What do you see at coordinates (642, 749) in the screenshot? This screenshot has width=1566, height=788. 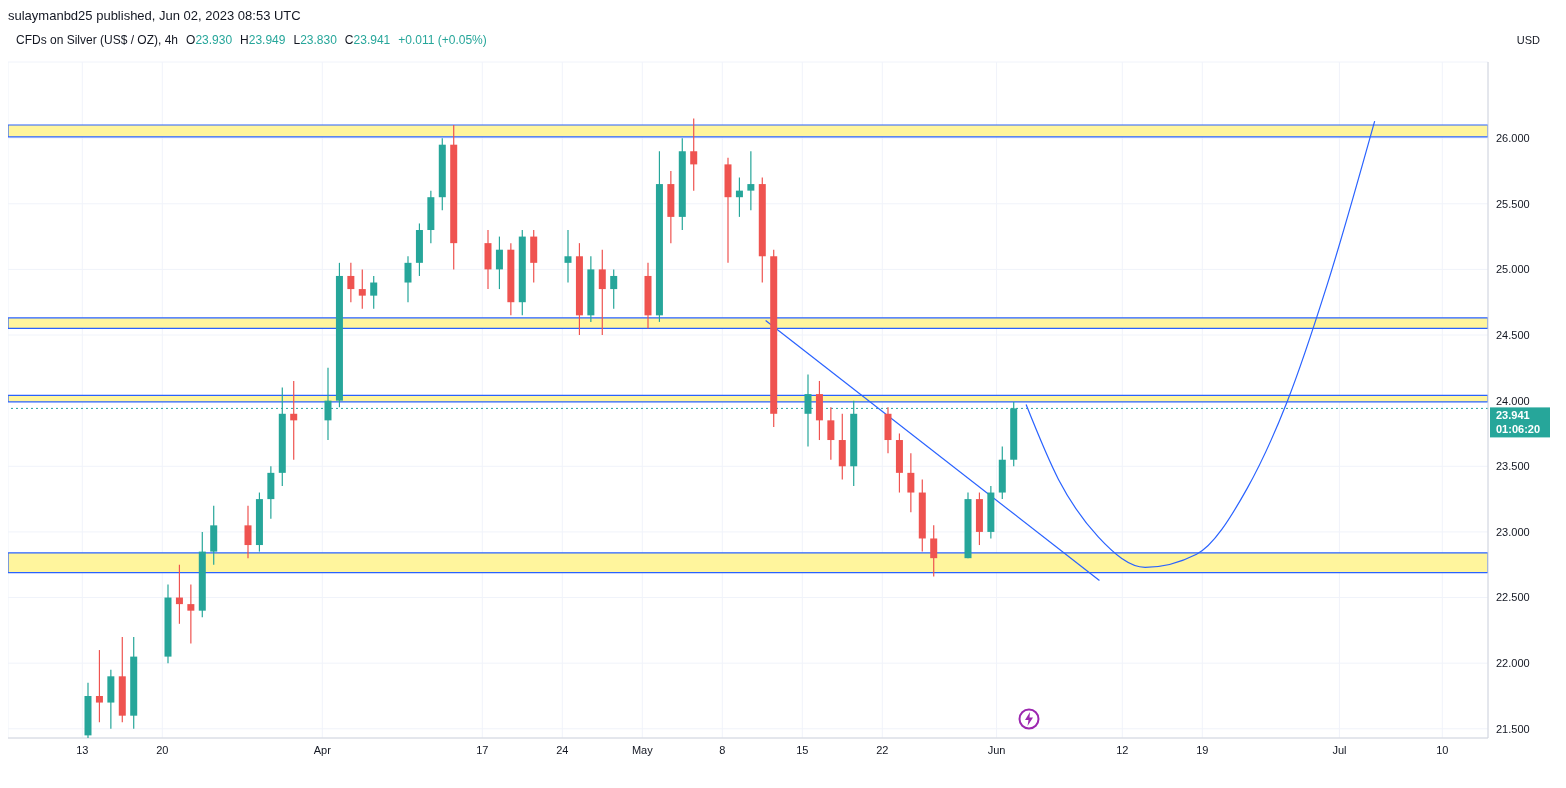 I see `x-tick-label: May` at bounding box center [642, 749].